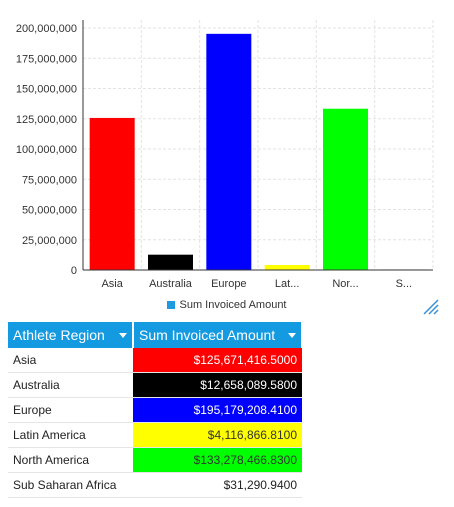 This screenshot has height=507, width=454. I want to click on table-header-row: Athlete Region Sum Invoiced Amount, so click(155, 335).